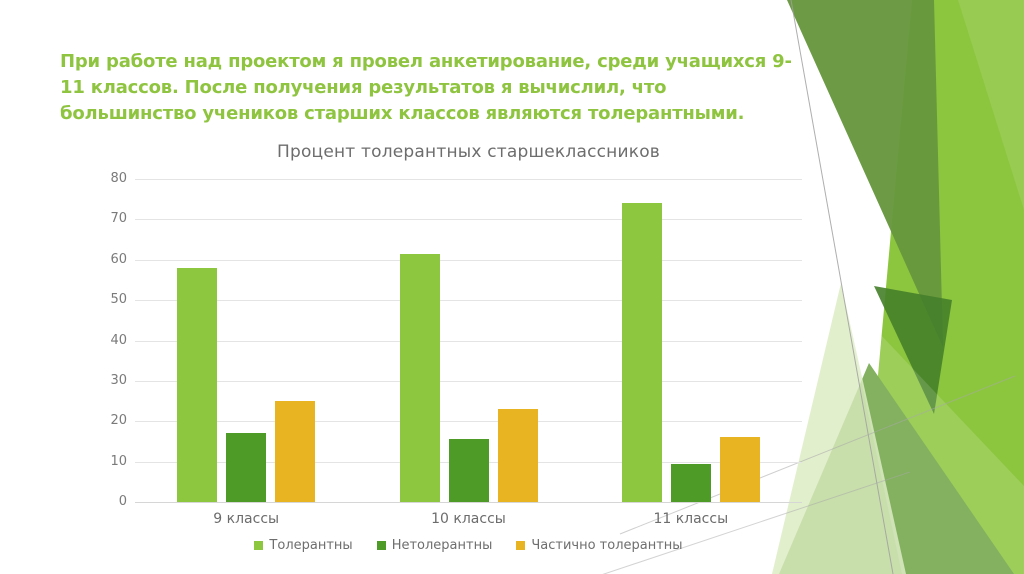 The image size is (1024, 574). I want to click on y-axis-tick-label: 80, so click(118, 178).